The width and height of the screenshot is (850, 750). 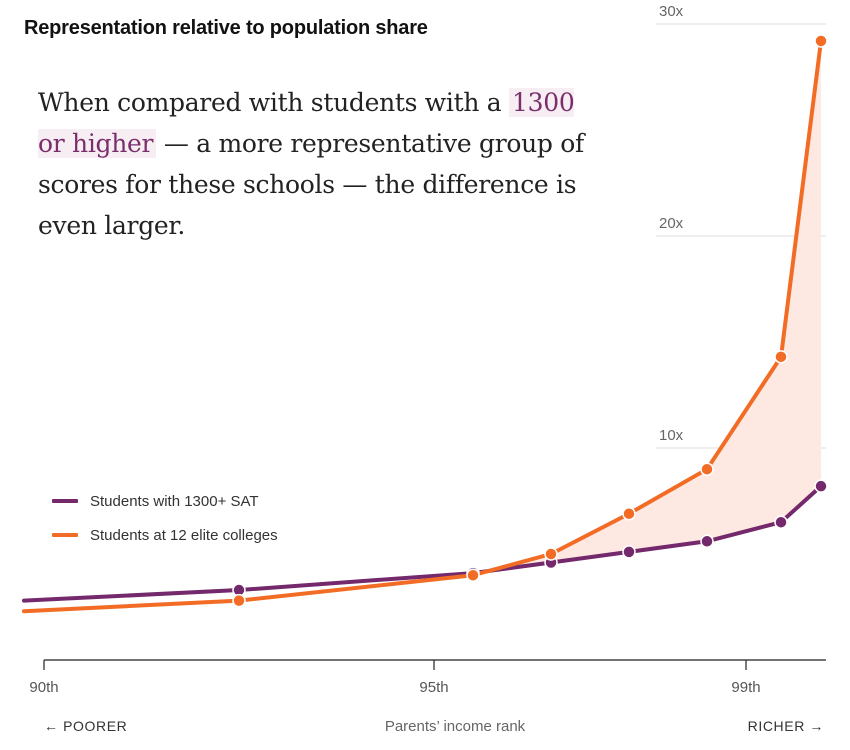 What do you see at coordinates (671, 11) in the screenshot?
I see `y-tick-label-30: 30x` at bounding box center [671, 11].